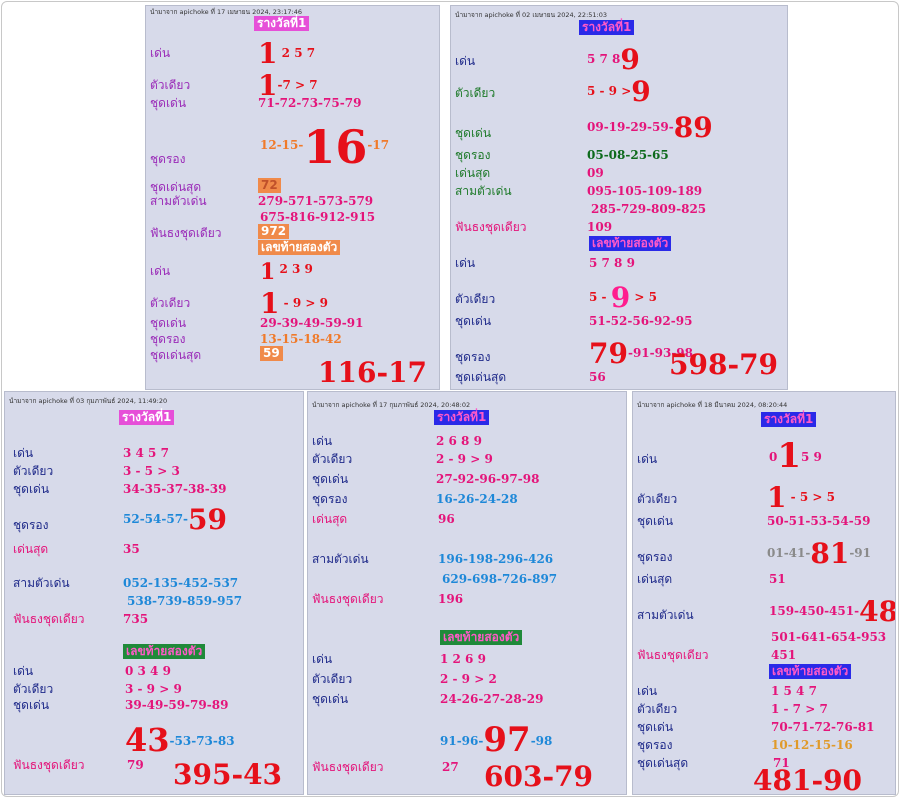 This screenshot has height=800, width=902. What do you see at coordinates (641, 354) in the screenshot?
I see `rong2-value: 79-91-93-98` at bounding box center [641, 354].